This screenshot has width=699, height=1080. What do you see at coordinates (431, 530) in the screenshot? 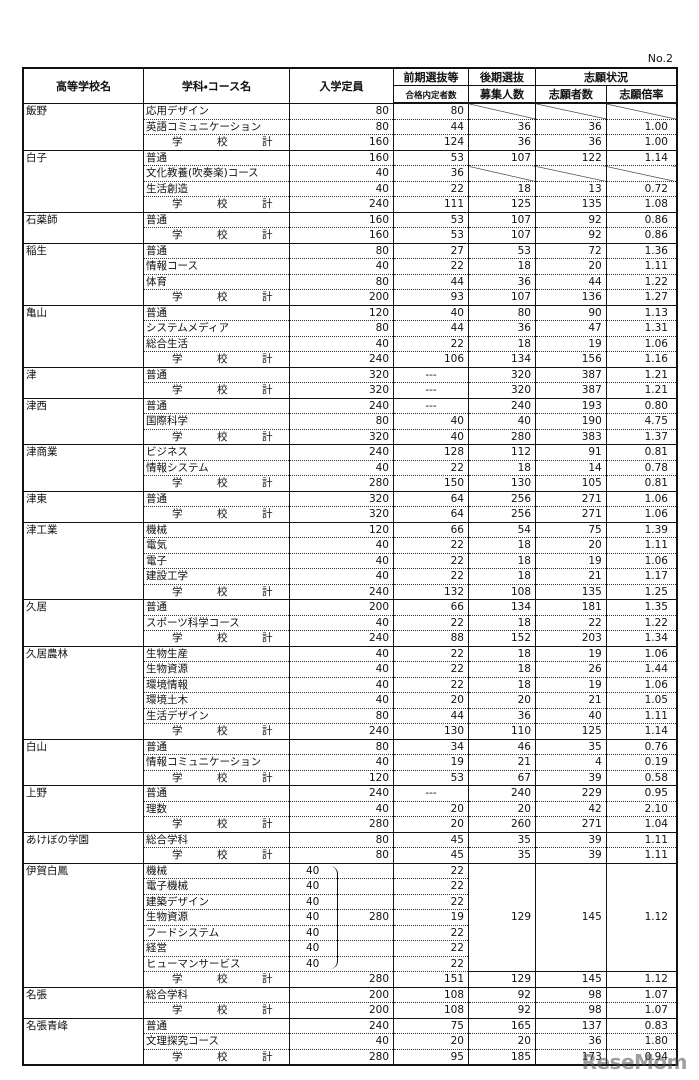
I see `early: 66` at bounding box center [431, 530].